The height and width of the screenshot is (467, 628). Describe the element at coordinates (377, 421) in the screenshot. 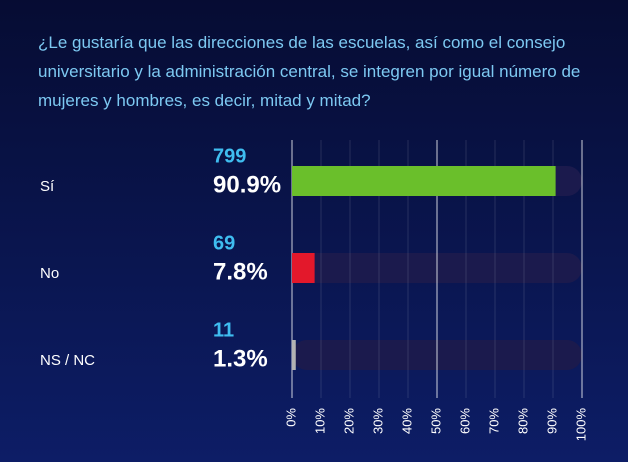

I see `x-tick-label: 30%` at that location.